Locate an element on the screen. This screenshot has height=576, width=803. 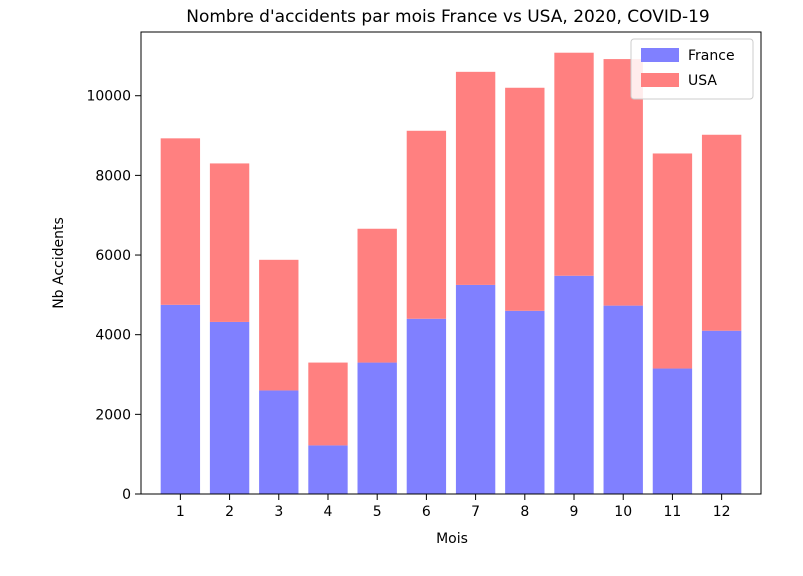
y-tick-label: 6000 is located at coordinates (113, 256).